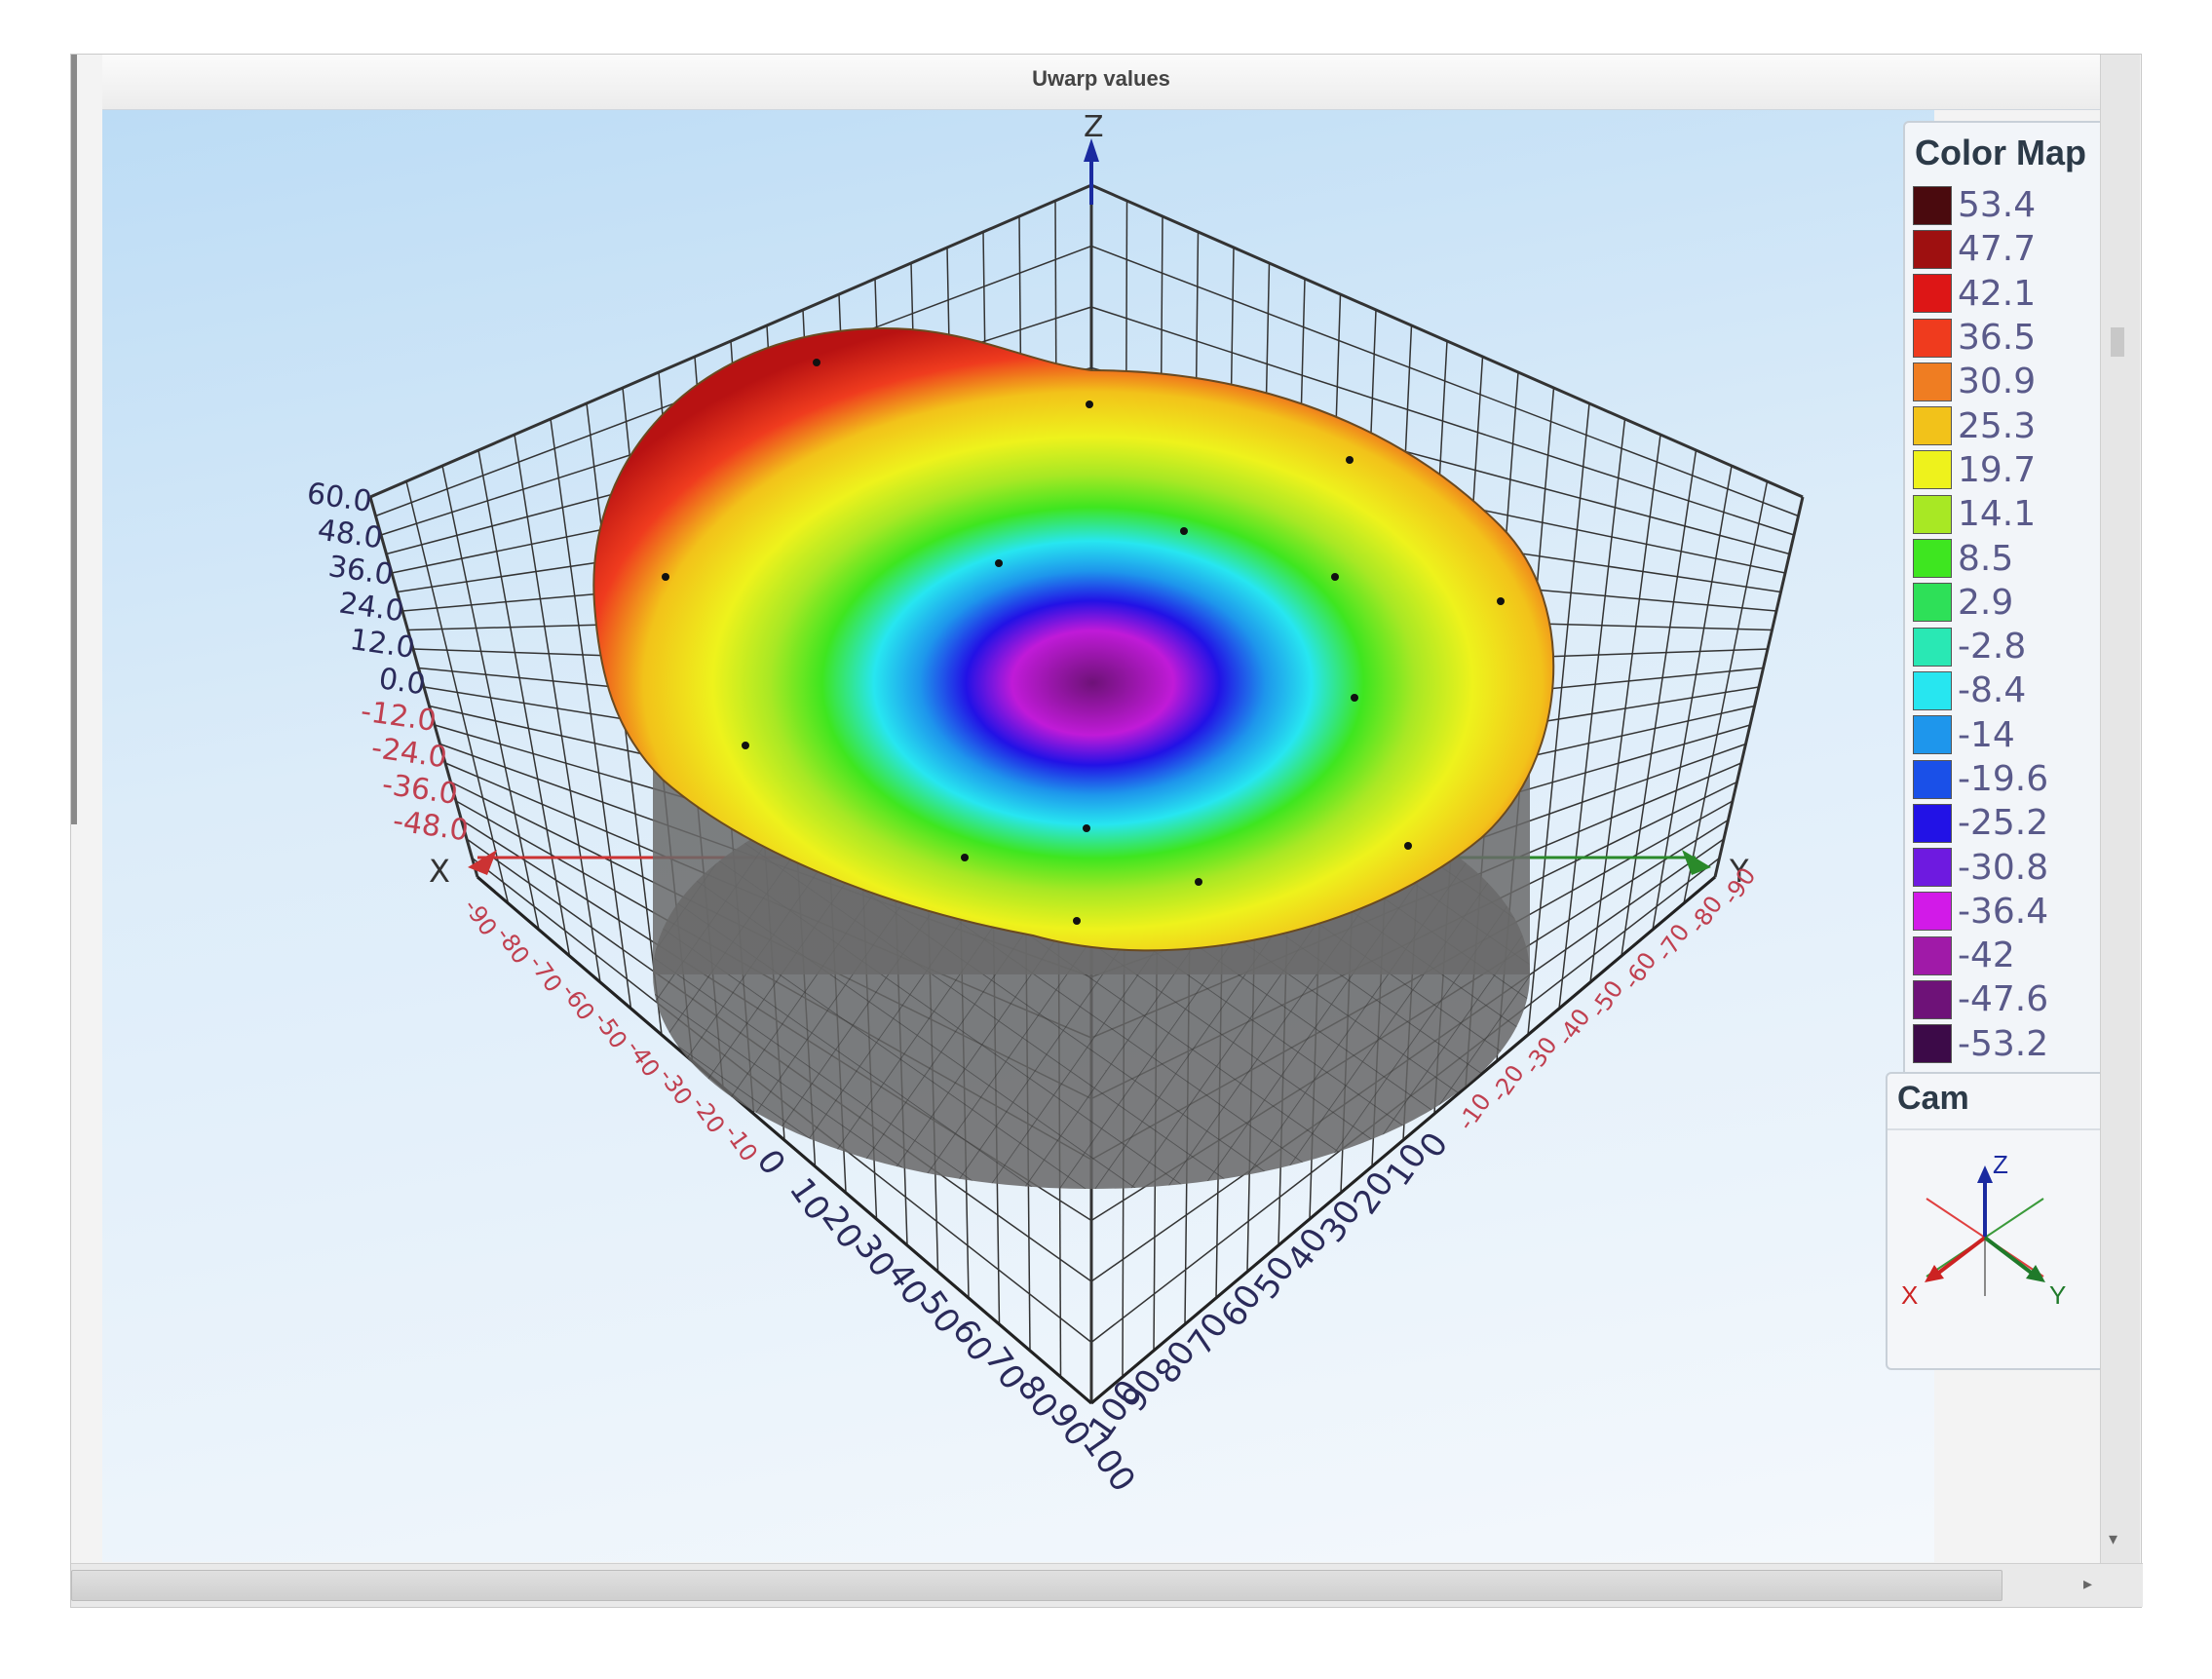  What do you see at coordinates (339, 498) in the screenshot?
I see `z-tick-label: 60.0` at bounding box center [339, 498].